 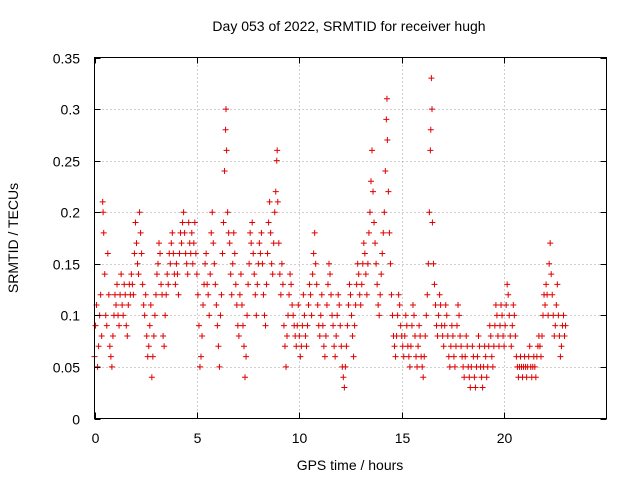 What do you see at coordinates (71, 316) in the screenshot?
I see `y-tick-label: 0.1` at bounding box center [71, 316].